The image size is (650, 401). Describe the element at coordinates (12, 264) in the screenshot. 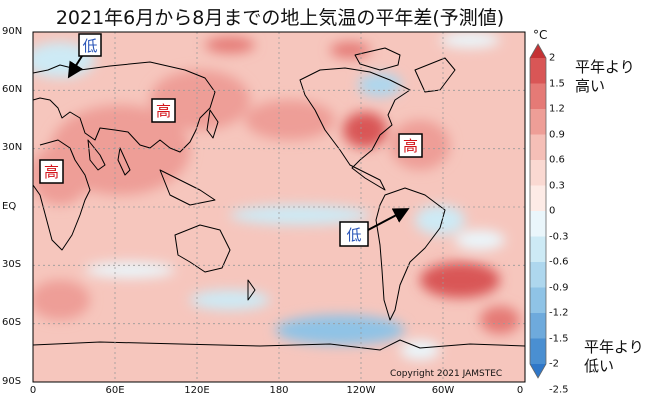

I see `lat-label: 30S` at that location.